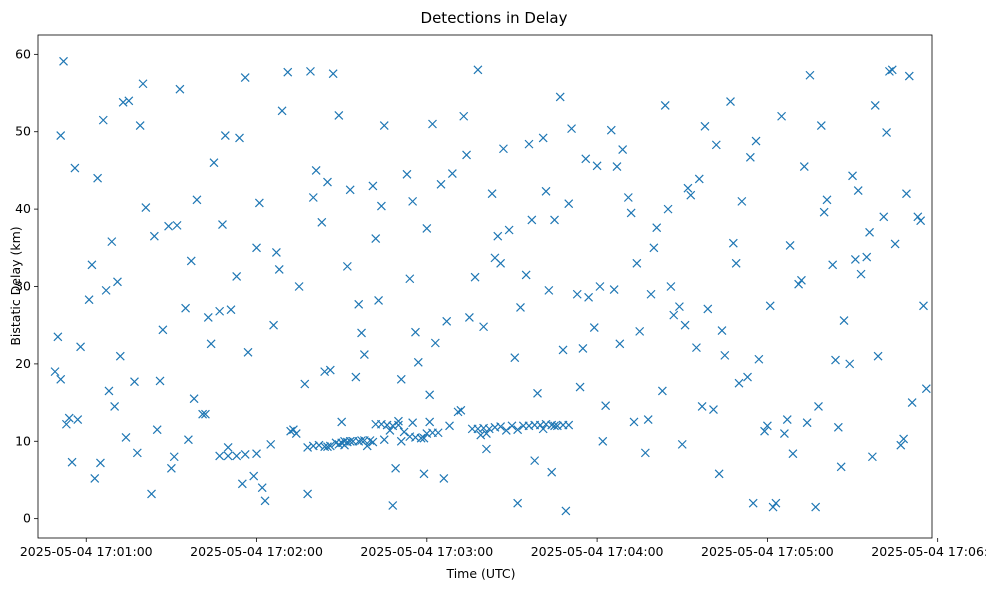 Image resolution: width=986 pixels, height=590 pixels. Describe the element at coordinates (23, 208) in the screenshot. I see `y-tick-label: 40` at that location.